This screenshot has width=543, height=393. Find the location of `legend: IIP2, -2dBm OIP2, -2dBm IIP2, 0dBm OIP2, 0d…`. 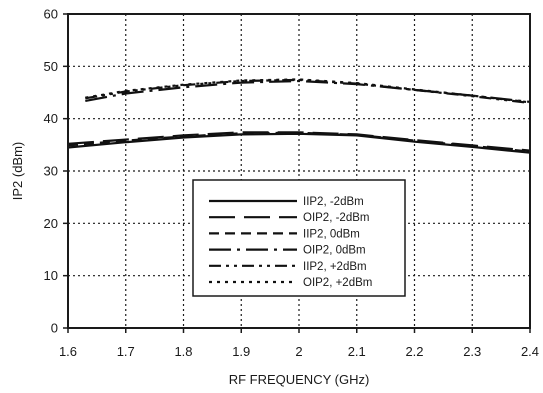

legend: IIP2, -2dBm OIP2, -2dBm IIP2, 0dBm OIP2, 0d… is located at coordinates (299, 238).